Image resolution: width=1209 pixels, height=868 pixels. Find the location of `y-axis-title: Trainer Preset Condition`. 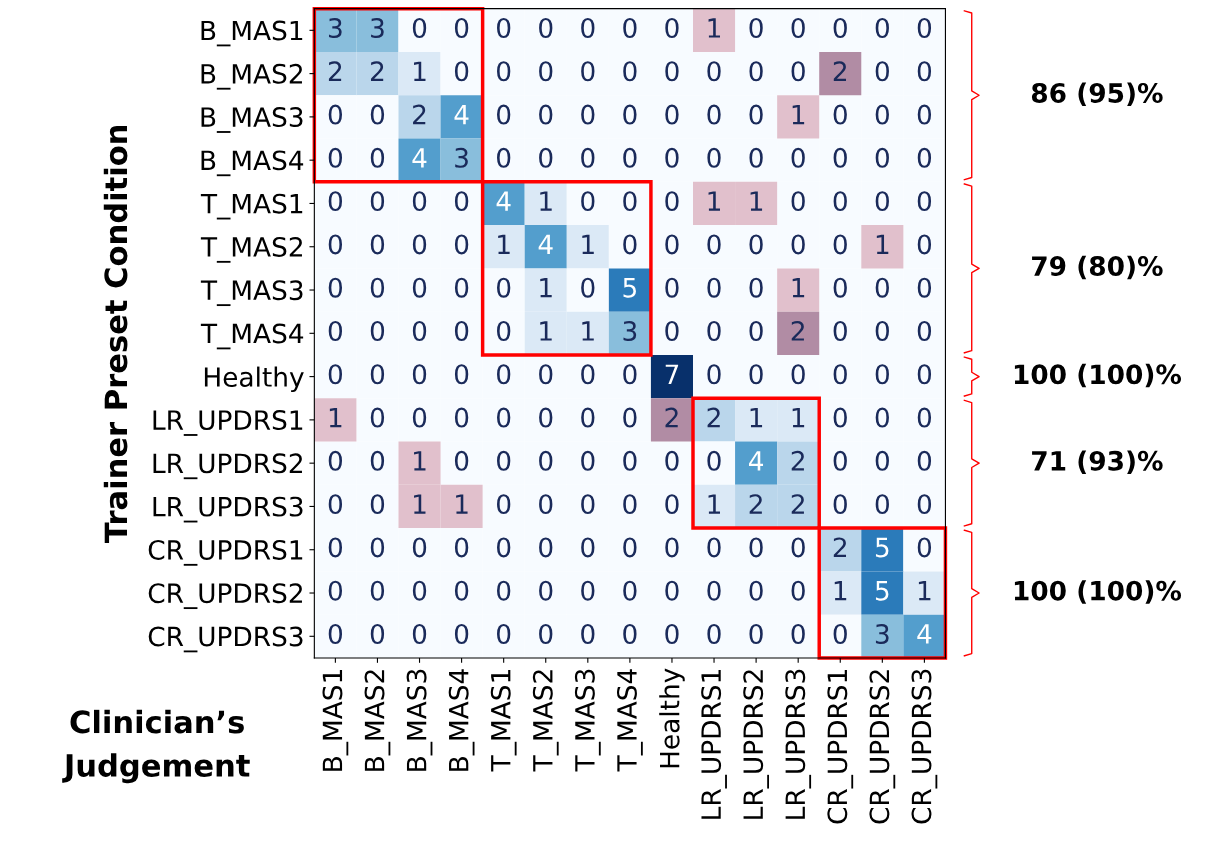

y-axis-title: Trainer Preset Condition is located at coordinates (115, 334).